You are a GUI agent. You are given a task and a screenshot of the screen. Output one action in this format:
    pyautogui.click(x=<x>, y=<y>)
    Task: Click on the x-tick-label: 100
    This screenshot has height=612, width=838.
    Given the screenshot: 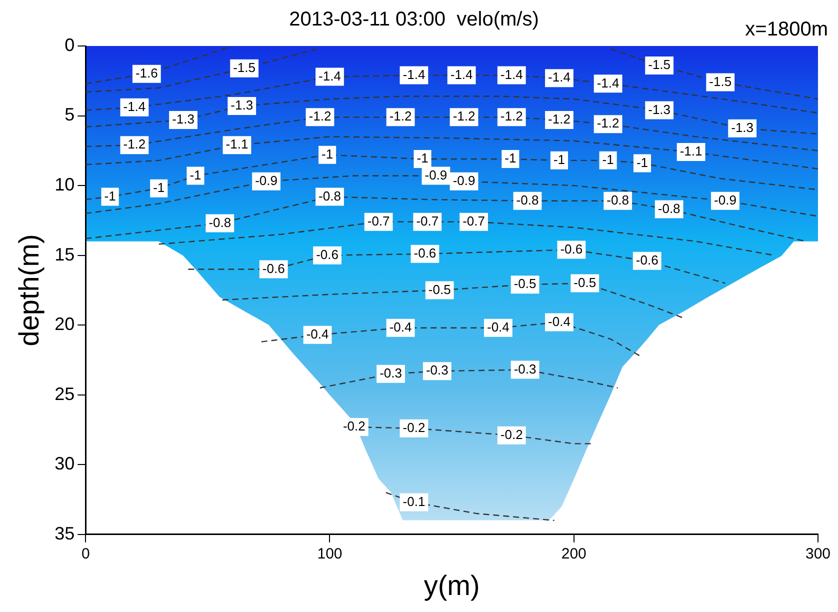 What is the action you would take?
    pyautogui.click(x=329, y=554)
    